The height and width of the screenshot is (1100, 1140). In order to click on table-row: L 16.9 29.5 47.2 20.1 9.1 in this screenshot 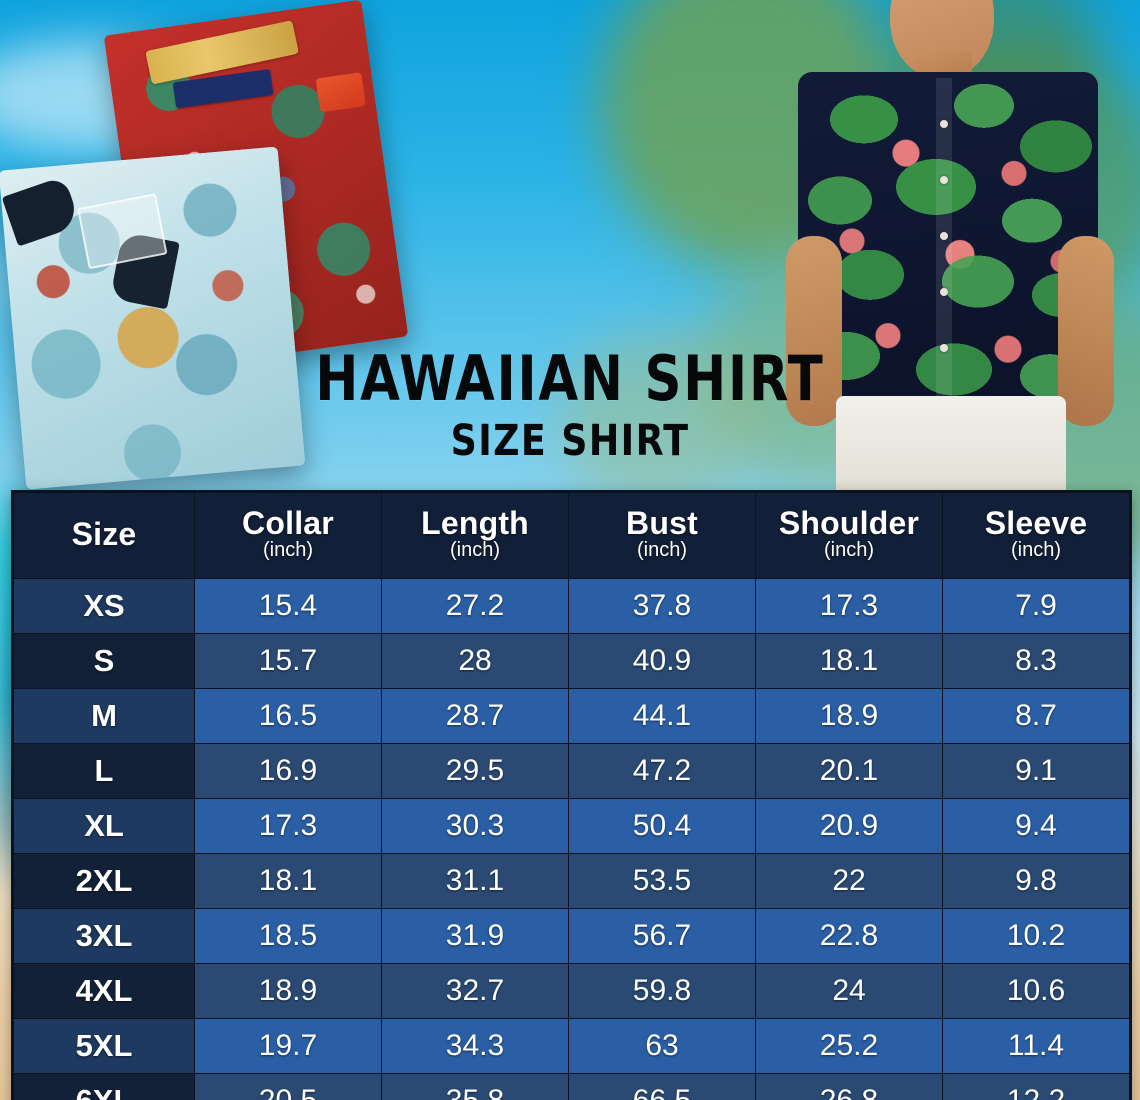, I will do `click(571, 771)`.